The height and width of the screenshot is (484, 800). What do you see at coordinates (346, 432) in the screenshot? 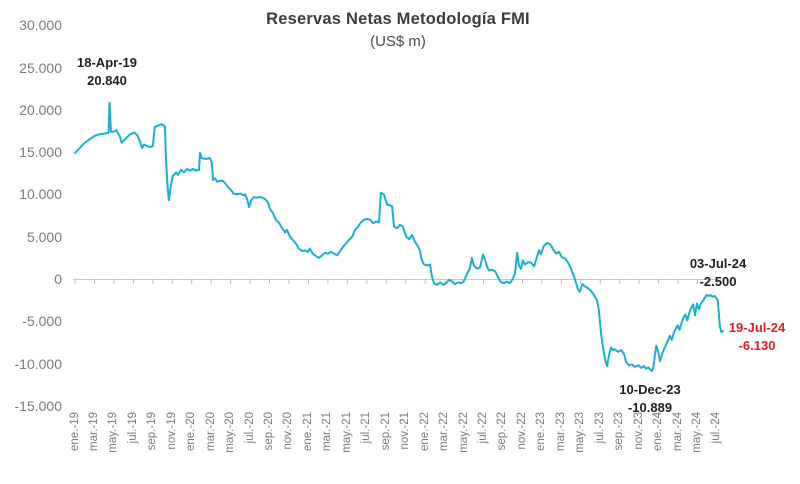
I see `x-axis-label: may.-21` at bounding box center [346, 432].